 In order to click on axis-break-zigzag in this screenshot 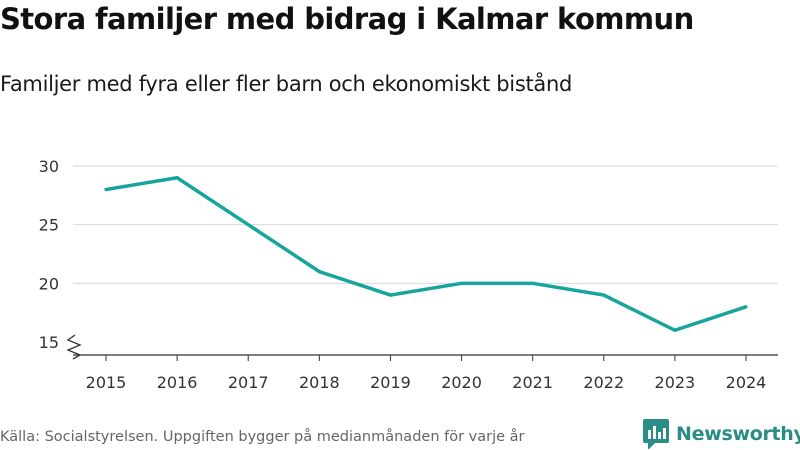, I will do `click(74, 347)`.